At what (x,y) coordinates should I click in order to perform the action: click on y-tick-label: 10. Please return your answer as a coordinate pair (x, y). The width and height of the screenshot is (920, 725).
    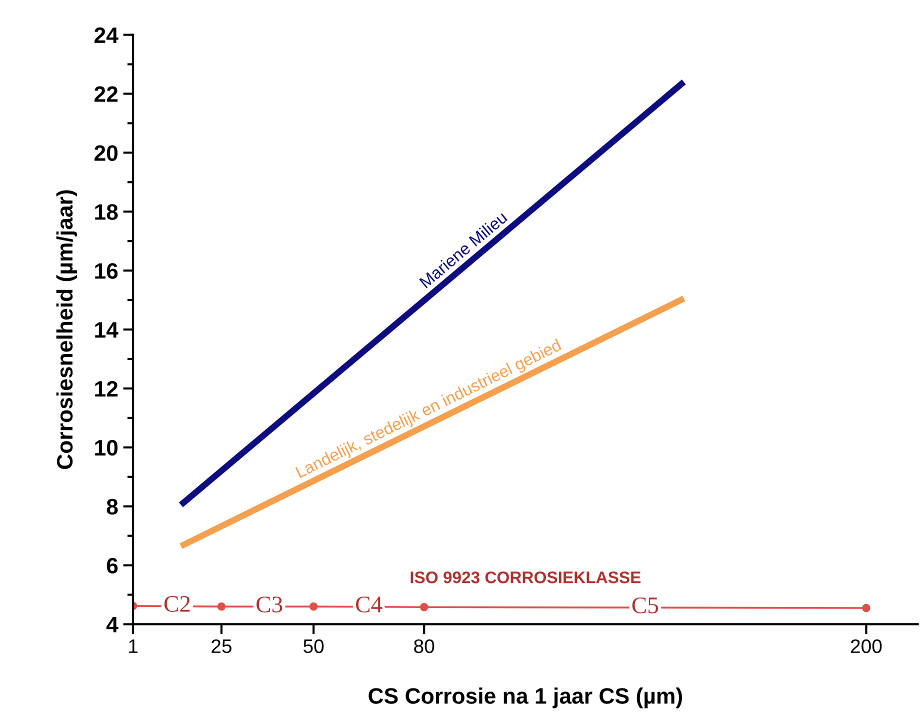
    Looking at the image, I should click on (106, 448).